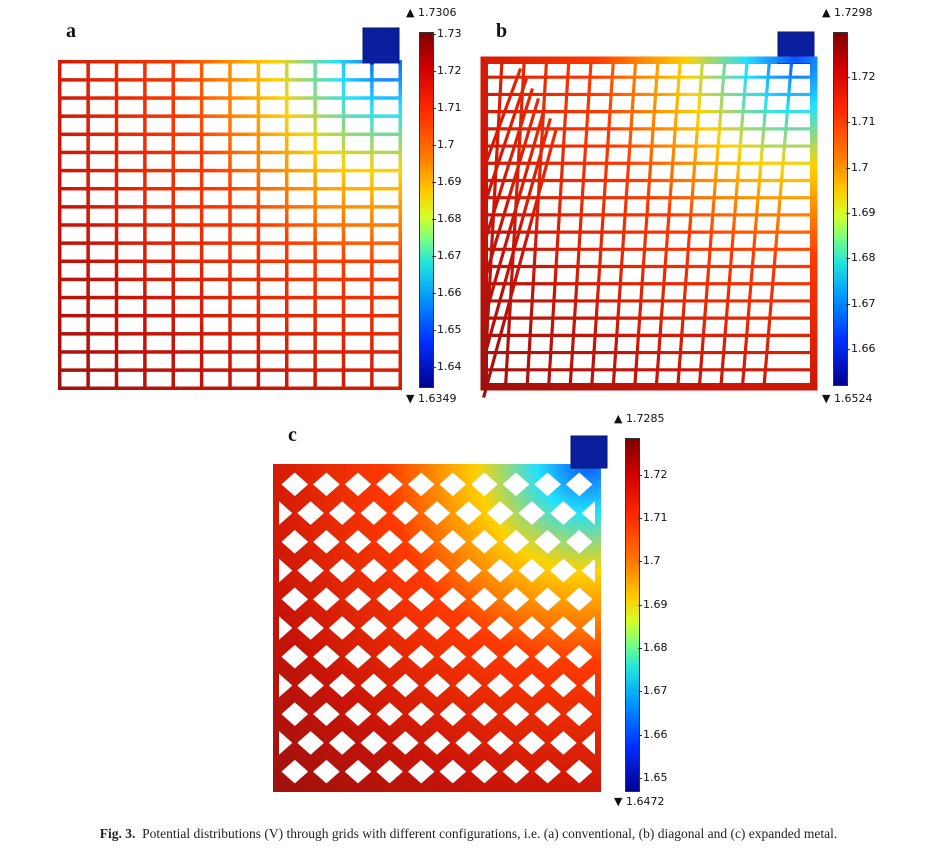 This screenshot has width=937, height=858. I want to click on caption-label: Fig. 3., so click(117, 833).